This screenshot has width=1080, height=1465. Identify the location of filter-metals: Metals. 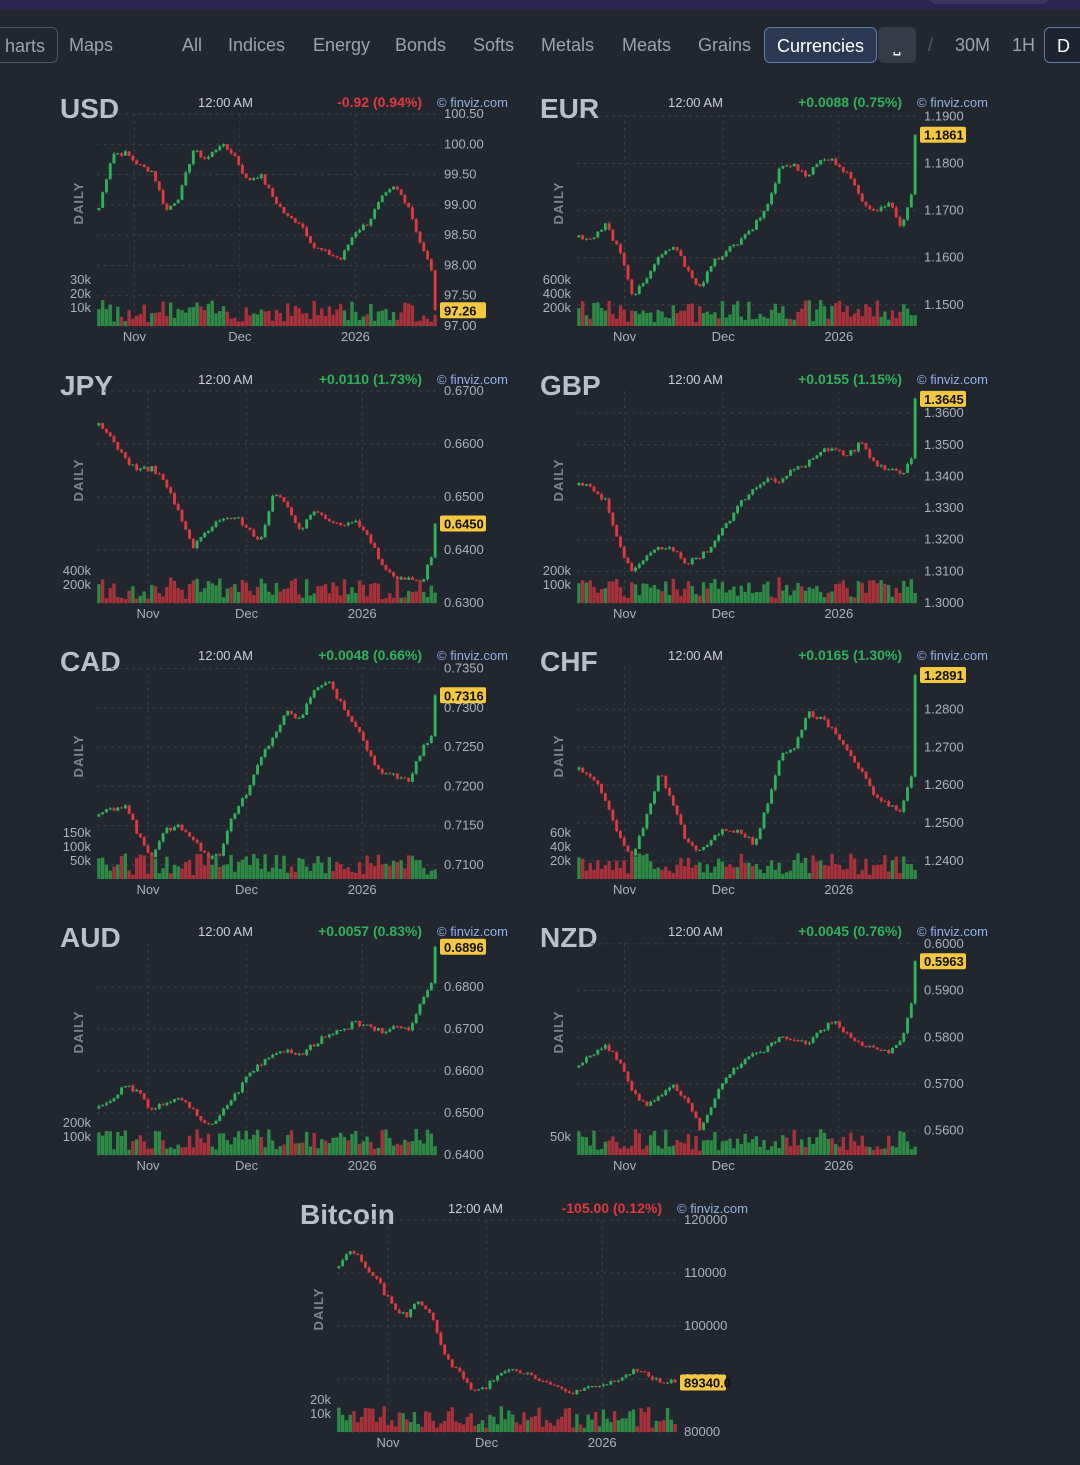
(568, 45).